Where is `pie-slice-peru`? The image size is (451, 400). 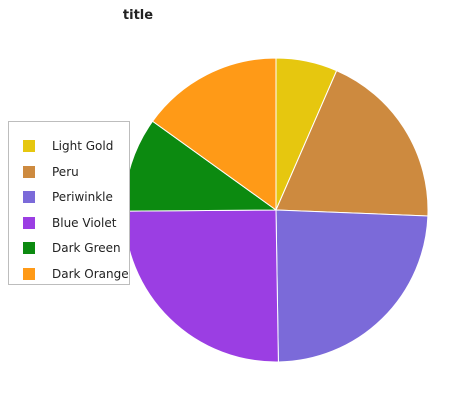 pie-slice-peru is located at coordinates (352, 143).